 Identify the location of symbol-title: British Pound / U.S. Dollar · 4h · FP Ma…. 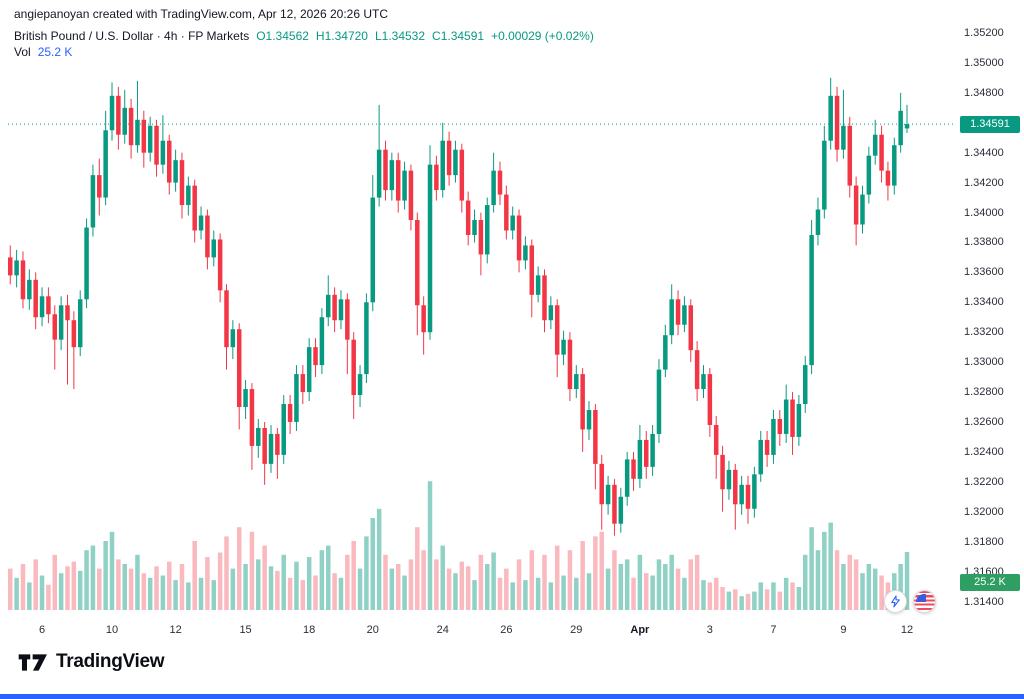
(132, 36).